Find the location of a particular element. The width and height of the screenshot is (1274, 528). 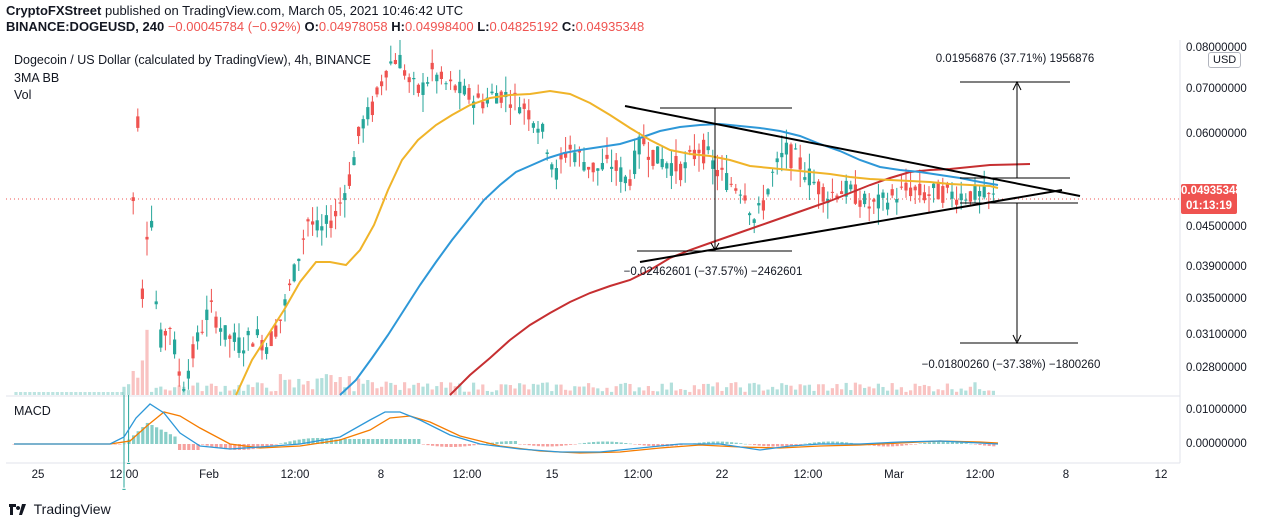

x-tick-label: 25 is located at coordinates (38, 475).